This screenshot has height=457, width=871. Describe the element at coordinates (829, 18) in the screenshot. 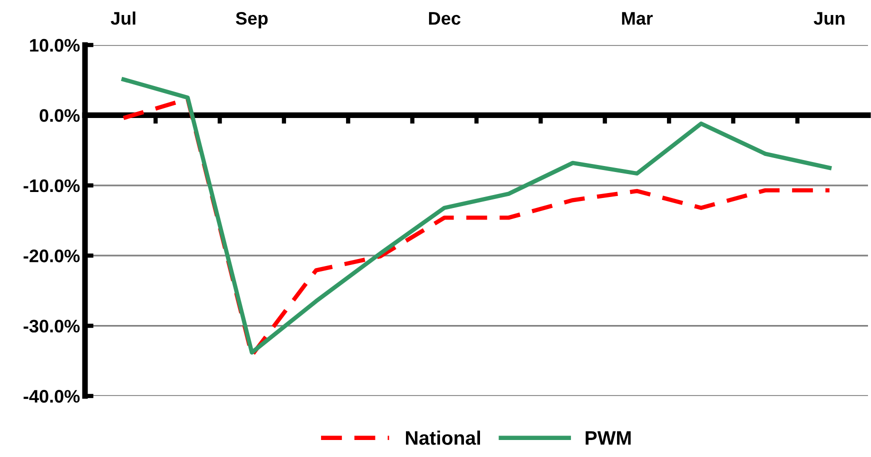

I see `x-tick-label: Jun` at that location.